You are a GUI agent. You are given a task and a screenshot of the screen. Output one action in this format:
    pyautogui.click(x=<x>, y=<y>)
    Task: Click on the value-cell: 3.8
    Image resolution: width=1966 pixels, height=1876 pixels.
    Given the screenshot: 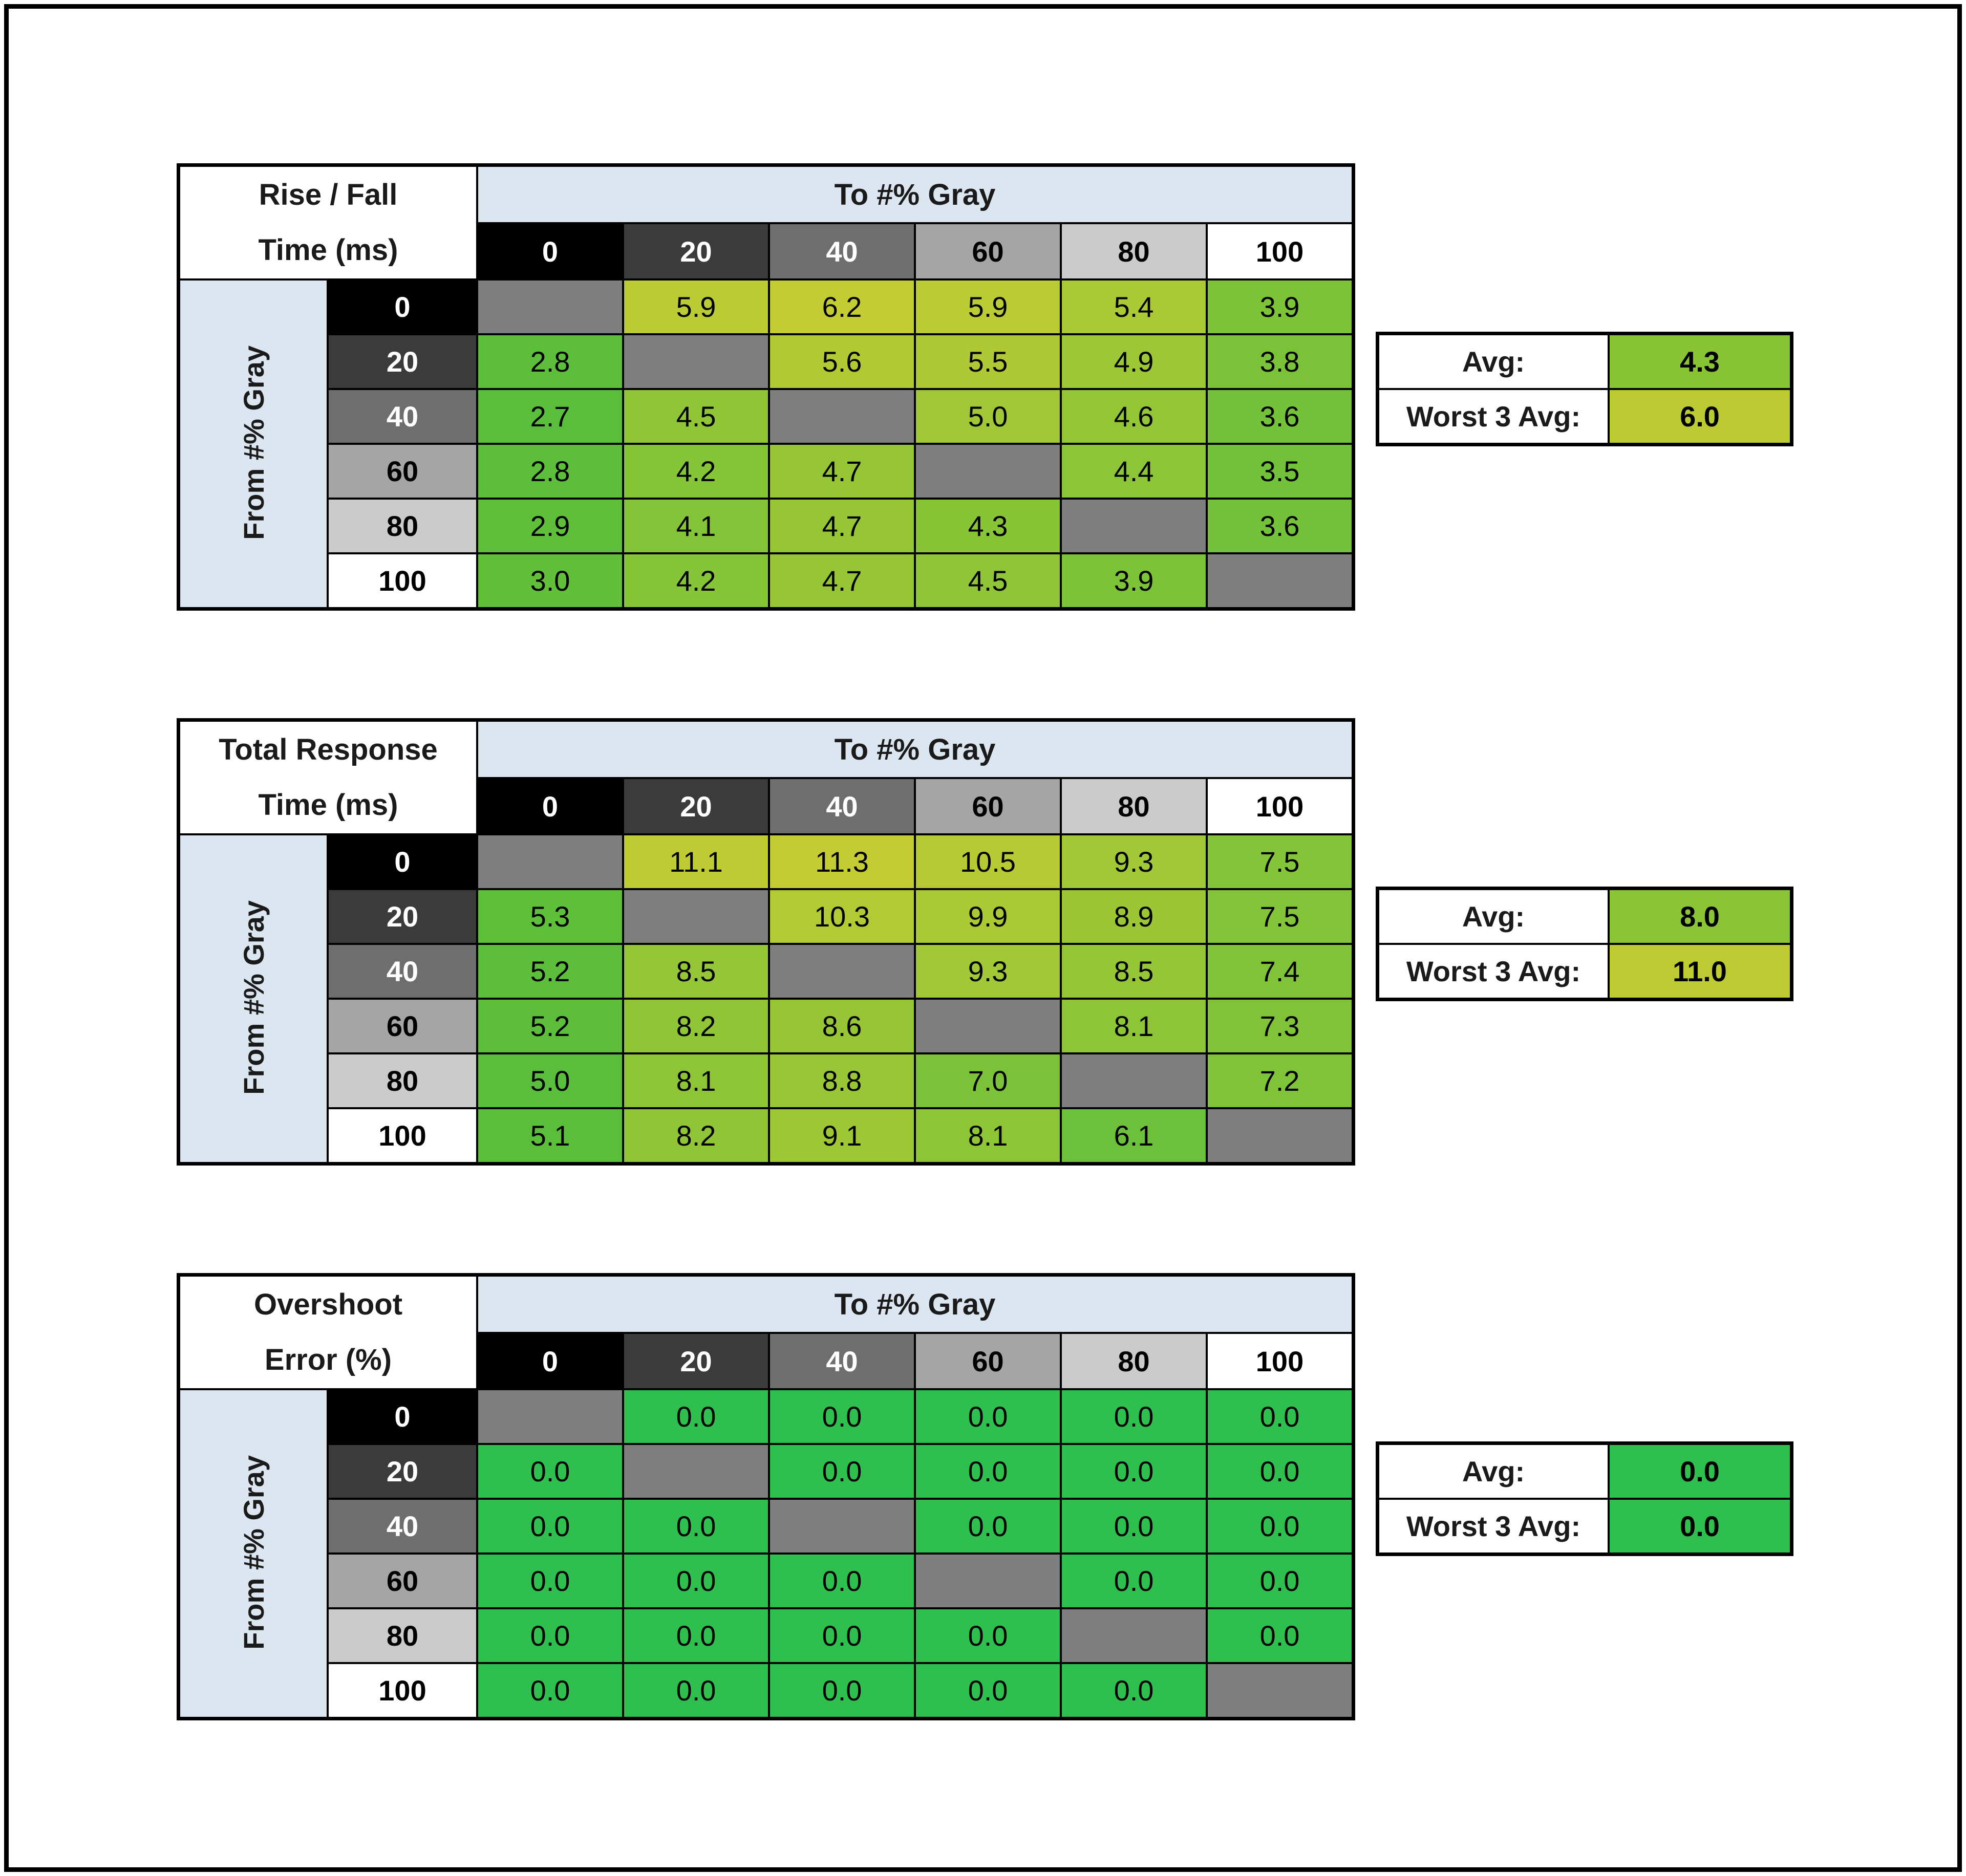 What is the action you would take?
    pyautogui.click(x=1280, y=361)
    